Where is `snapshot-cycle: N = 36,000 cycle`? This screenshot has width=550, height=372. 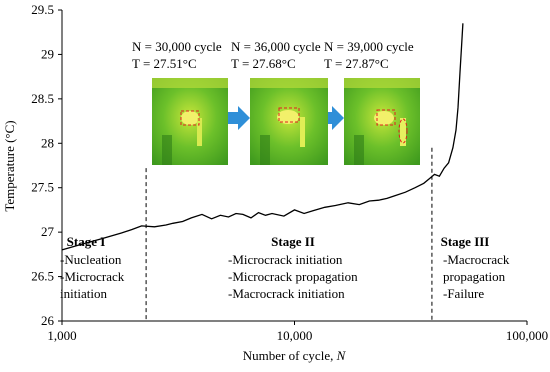
snapshot-cycle: N = 36,000 cycle is located at coordinates (276, 46).